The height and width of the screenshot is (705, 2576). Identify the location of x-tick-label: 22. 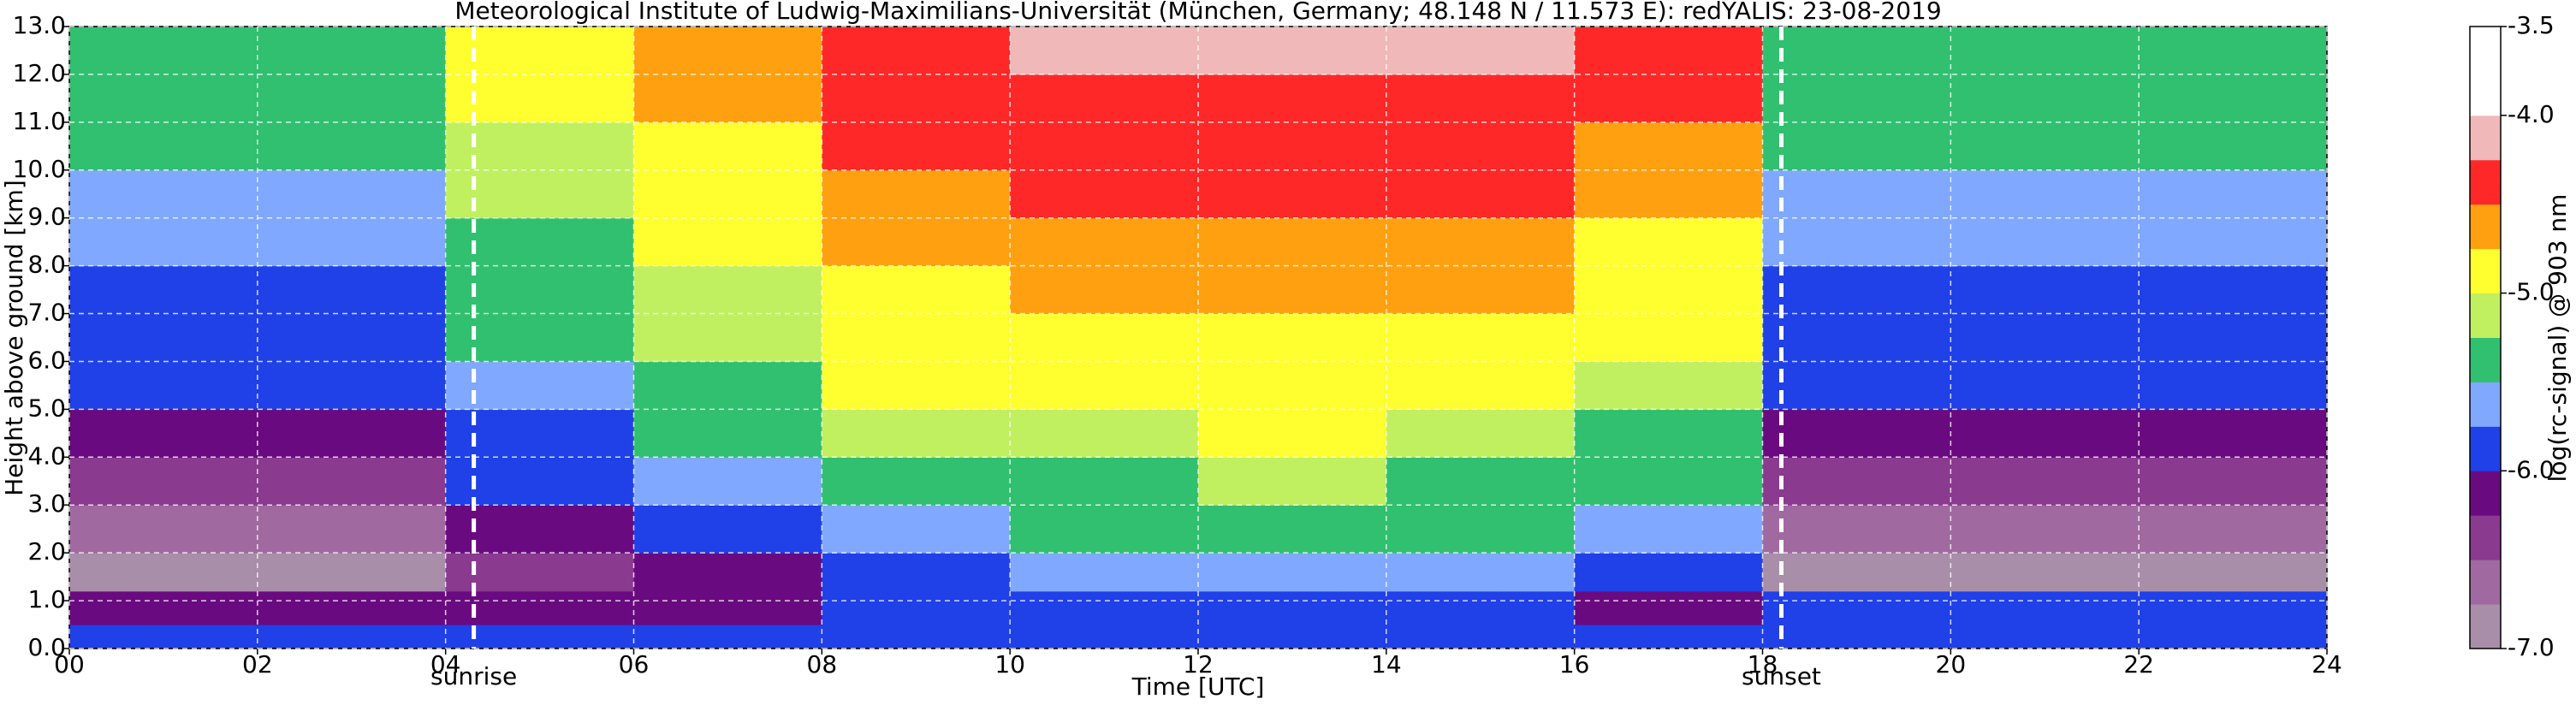
(2138, 664).